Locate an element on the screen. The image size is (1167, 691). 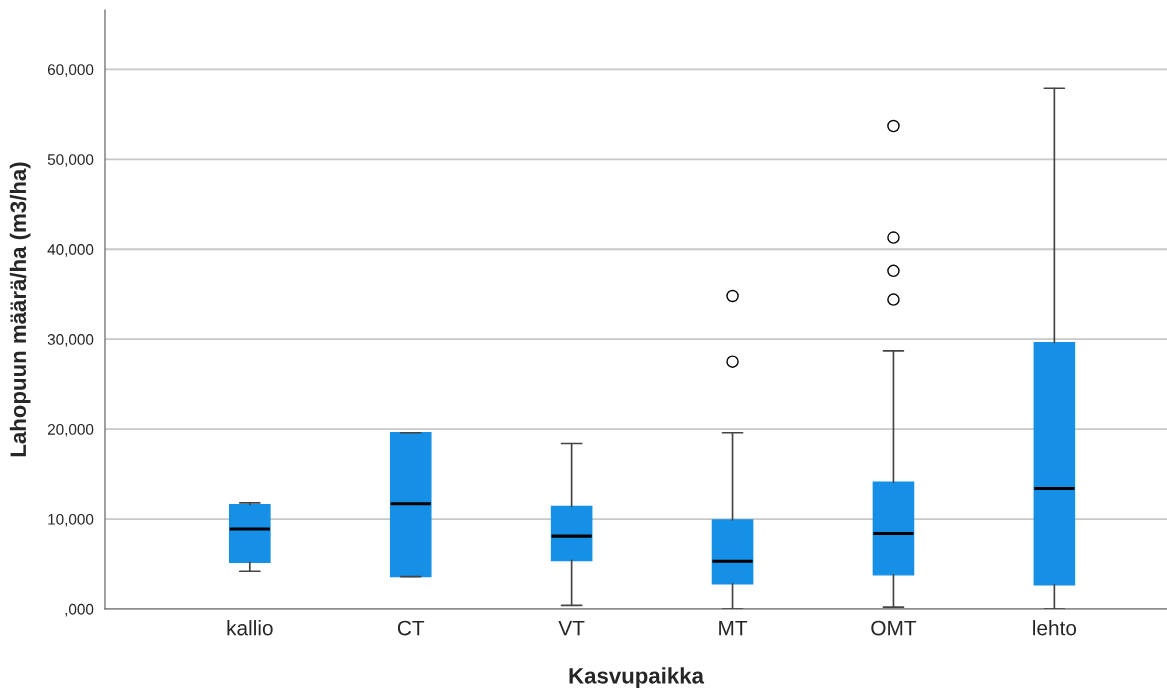
y-axis-title: Lahopuun määrä/ha (m3/ha) is located at coordinates (20, 309).